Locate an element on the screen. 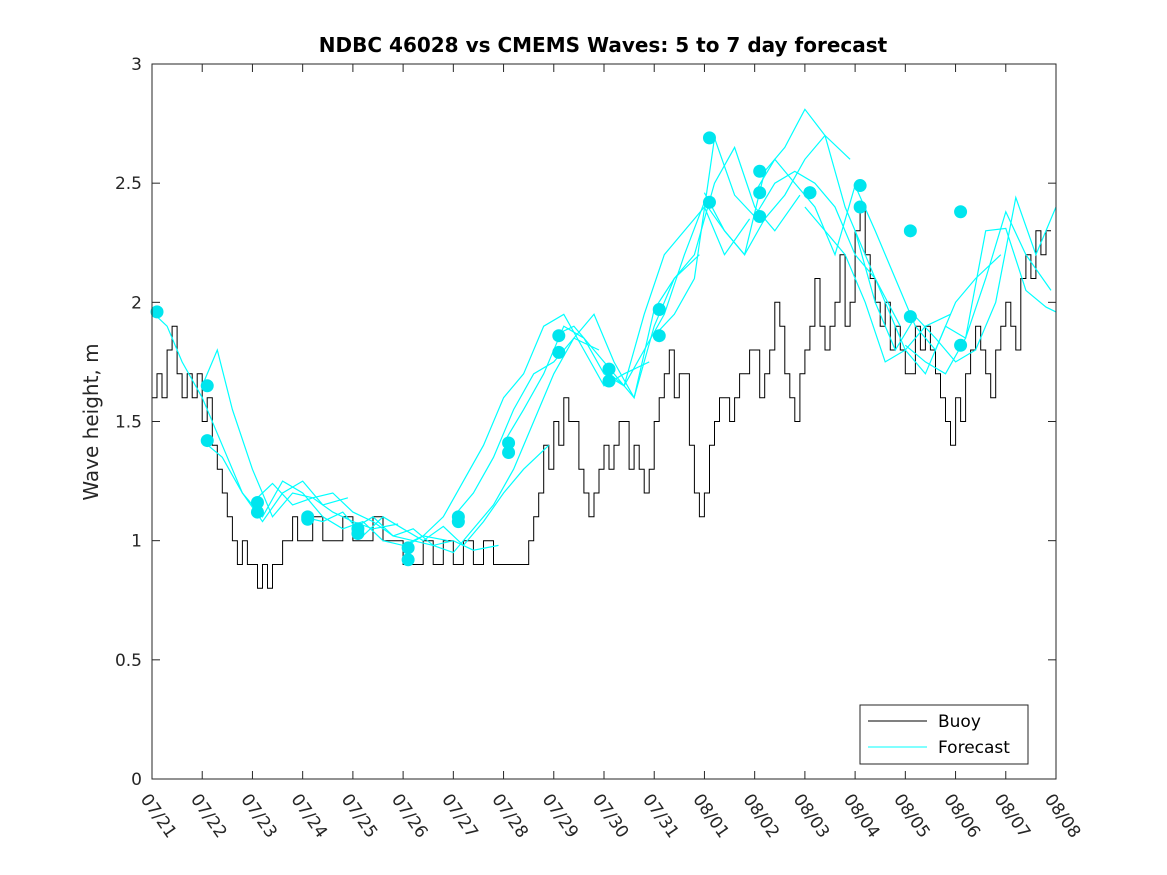  y-tick-label: 2.5 is located at coordinates (128, 184).